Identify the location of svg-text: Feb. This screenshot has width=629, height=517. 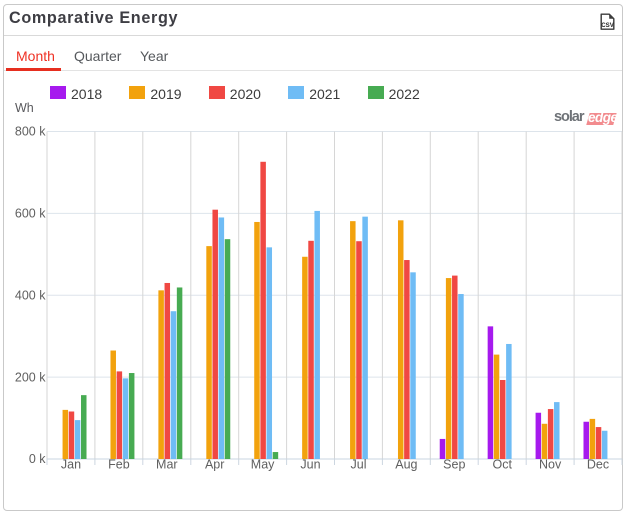
(119, 465).